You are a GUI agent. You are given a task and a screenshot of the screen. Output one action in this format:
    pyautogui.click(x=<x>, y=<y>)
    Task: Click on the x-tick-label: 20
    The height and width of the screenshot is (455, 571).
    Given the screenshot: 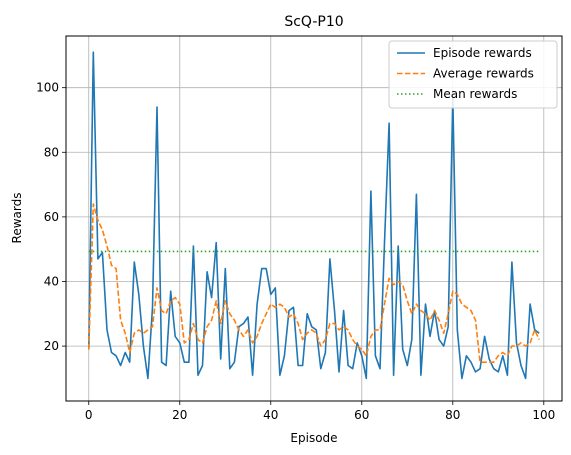 What is the action you would take?
    pyautogui.click(x=179, y=415)
    